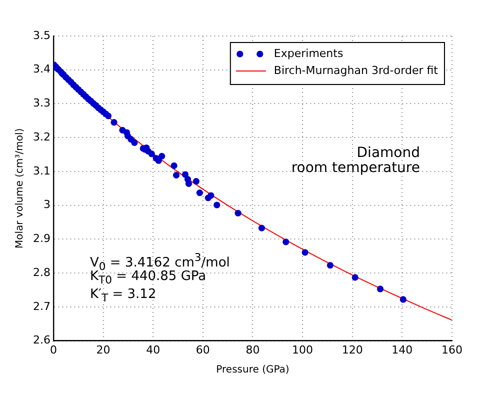 Image resolution: width=500 pixels, height=415 pixels. Describe the element at coordinates (355, 161) in the screenshot. I see `annotation: Diamond room temperature` at that location.